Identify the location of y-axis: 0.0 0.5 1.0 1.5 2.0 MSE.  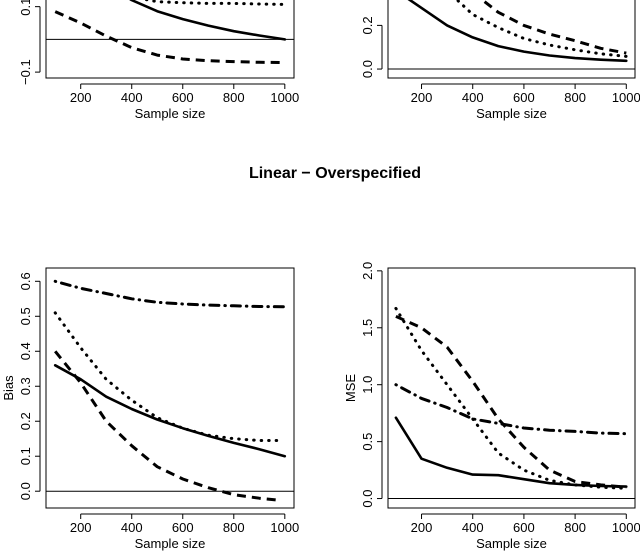
(363, 385).